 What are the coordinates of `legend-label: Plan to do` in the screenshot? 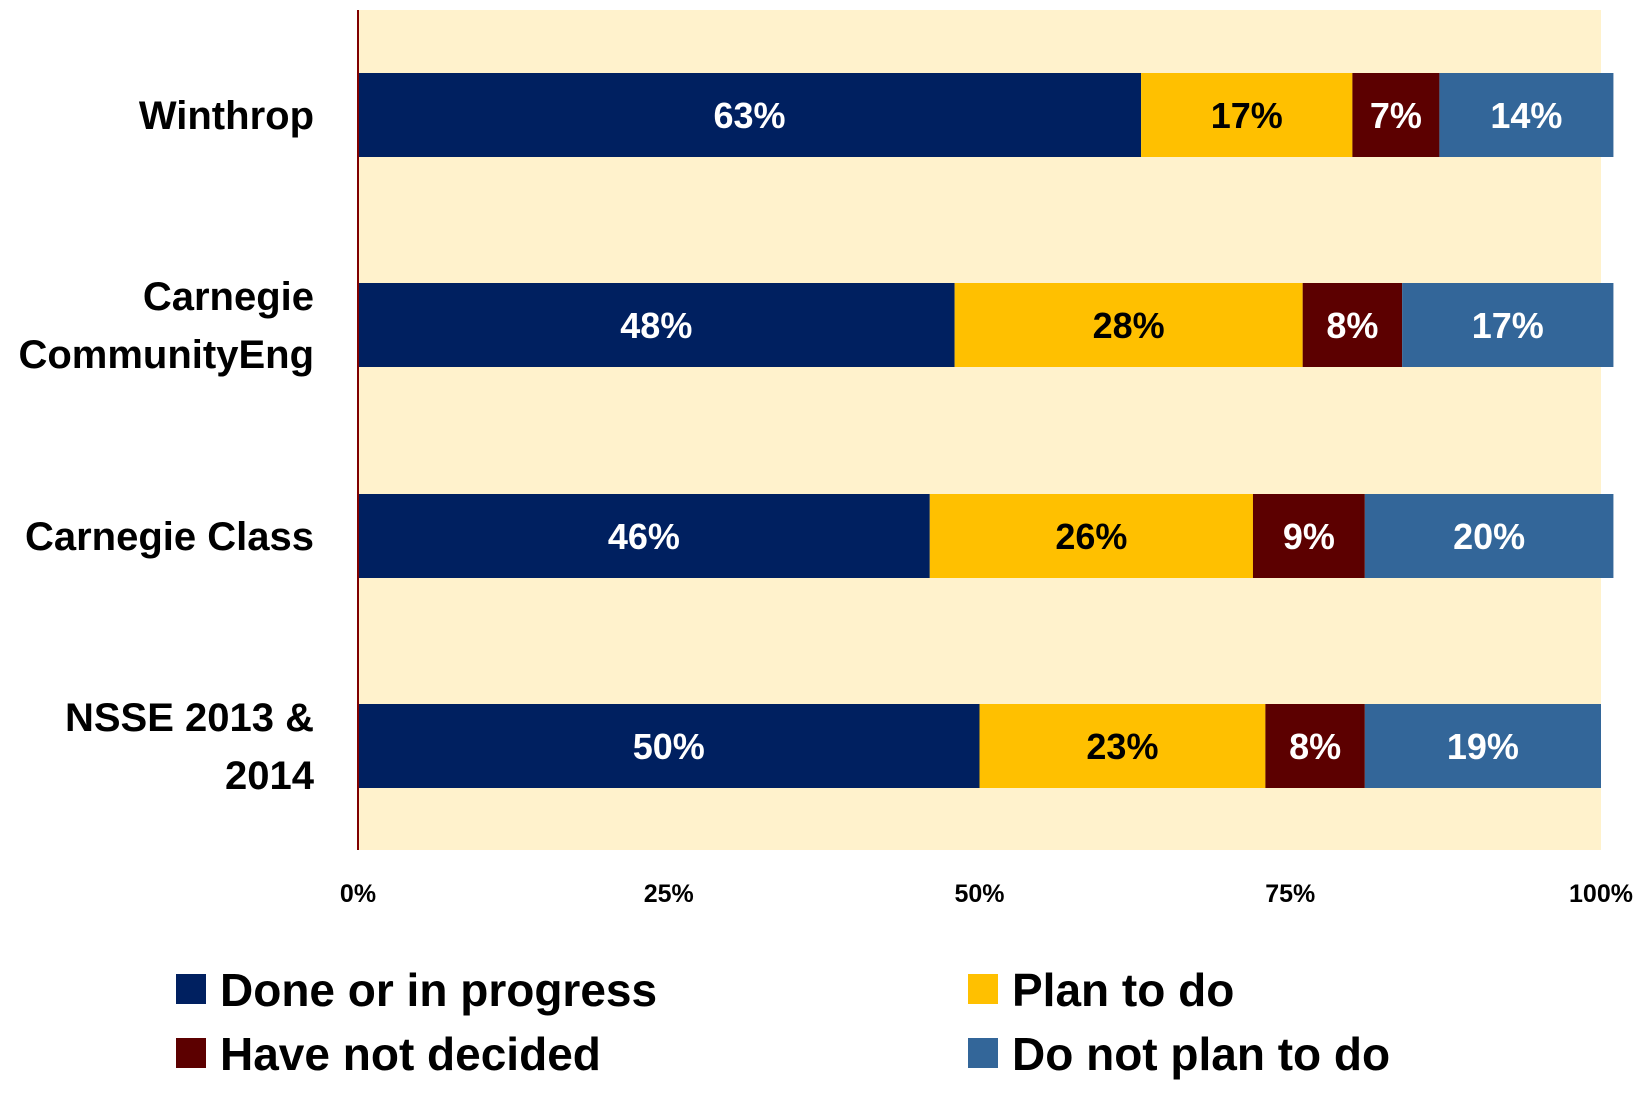 It's located at (1123, 990).